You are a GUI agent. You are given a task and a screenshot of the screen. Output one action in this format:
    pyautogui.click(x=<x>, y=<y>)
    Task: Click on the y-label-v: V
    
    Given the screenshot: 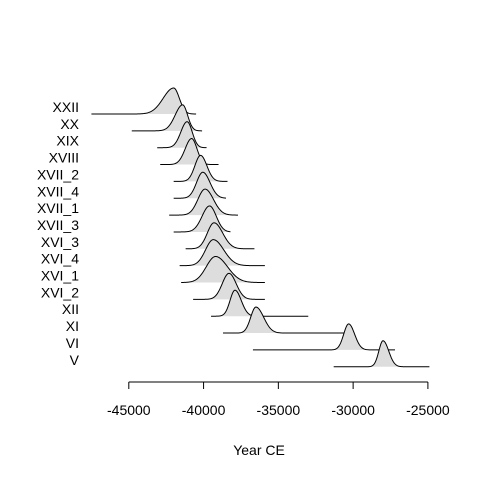 What is the action you would take?
    pyautogui.click(x=75, y=360)
    